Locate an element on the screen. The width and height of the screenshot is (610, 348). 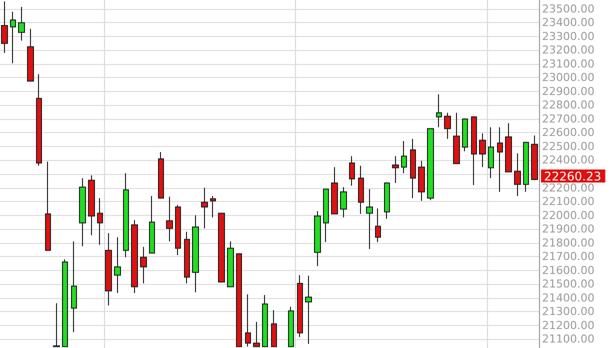
text: 22260.23 is located at coordinates (573, 176).